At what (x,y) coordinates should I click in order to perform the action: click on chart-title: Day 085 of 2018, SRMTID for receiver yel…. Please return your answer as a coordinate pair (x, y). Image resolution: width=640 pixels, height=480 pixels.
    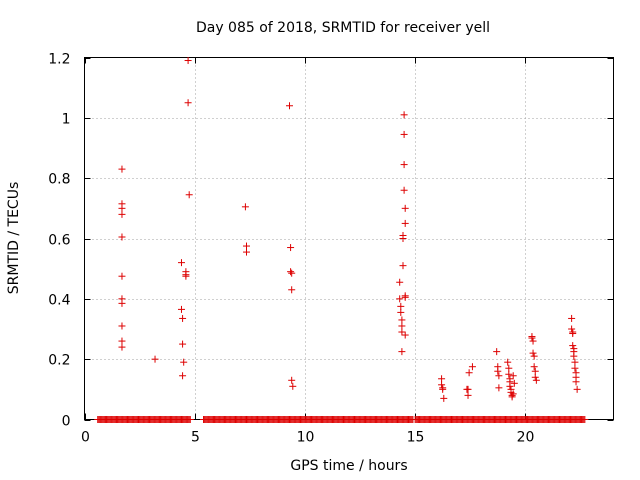
    Looking at the image, I should click on (343, 28).